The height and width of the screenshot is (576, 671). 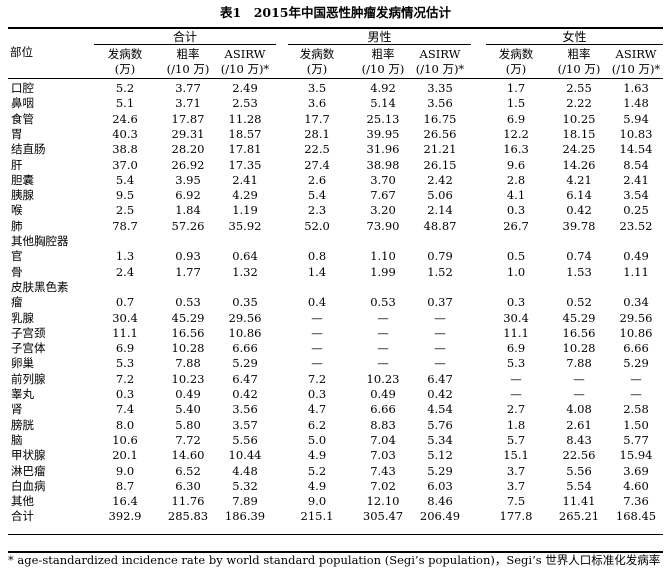 What do you see at coordinates (516, 302) in the screenshot?
I see `value-cell: 0.3` at bounding box center [516, 302].